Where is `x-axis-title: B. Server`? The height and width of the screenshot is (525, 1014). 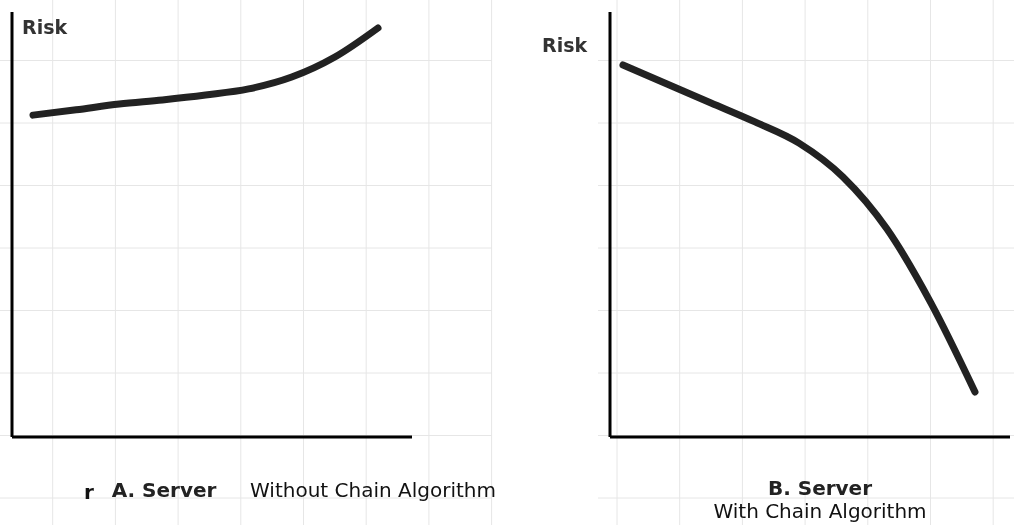 x-axis-title: B. Server is located at coordinates (820, 488).